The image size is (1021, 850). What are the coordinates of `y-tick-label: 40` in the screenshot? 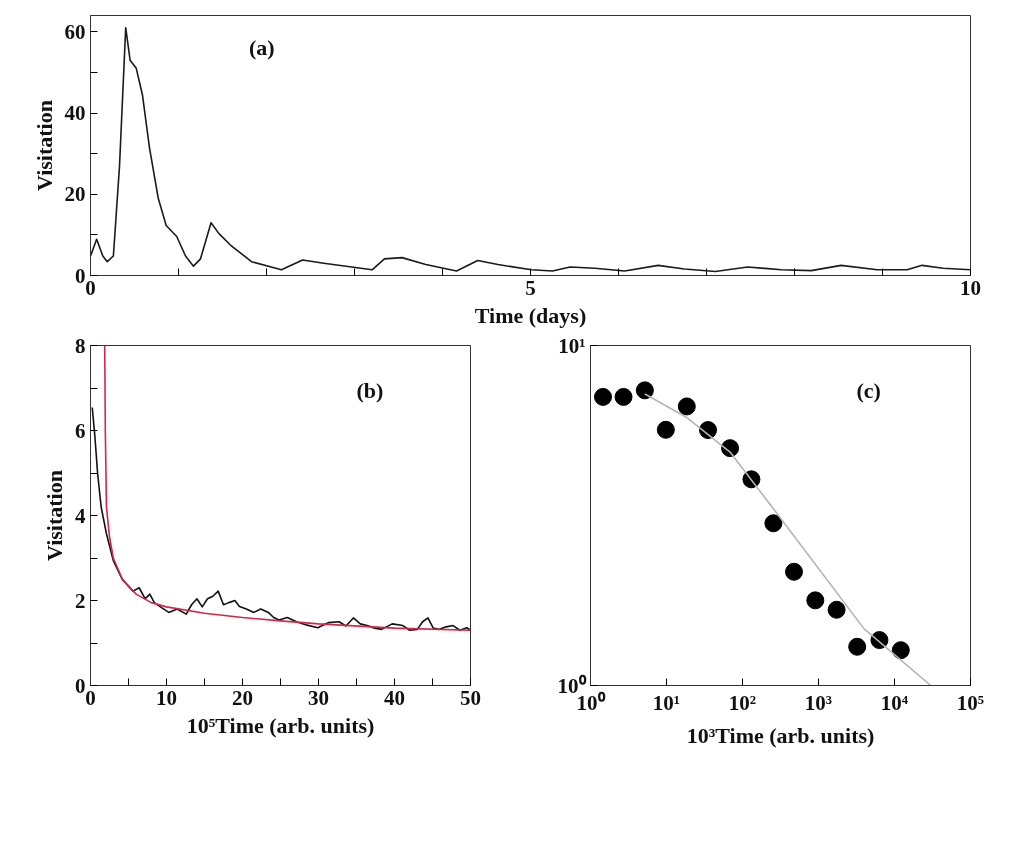 It's located at (75, 113).